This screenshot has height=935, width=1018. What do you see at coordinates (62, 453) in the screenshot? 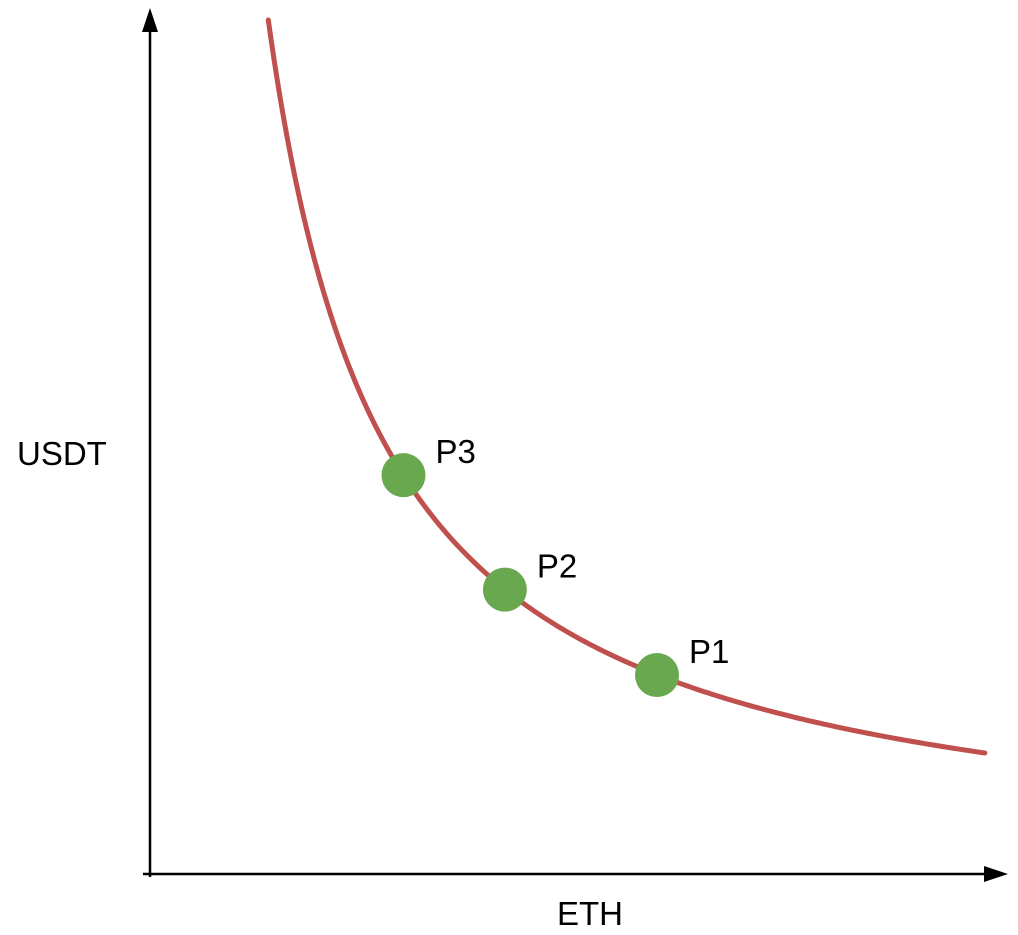
I see `y-axis-label: USDT` at bounding box center [62, 453].